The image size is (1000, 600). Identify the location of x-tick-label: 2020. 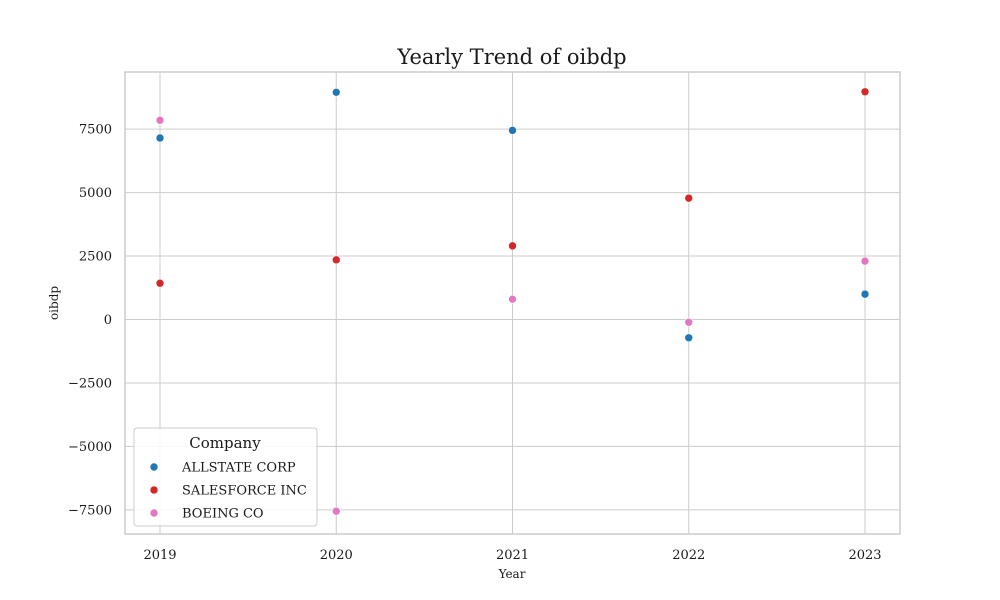
(336, 555).